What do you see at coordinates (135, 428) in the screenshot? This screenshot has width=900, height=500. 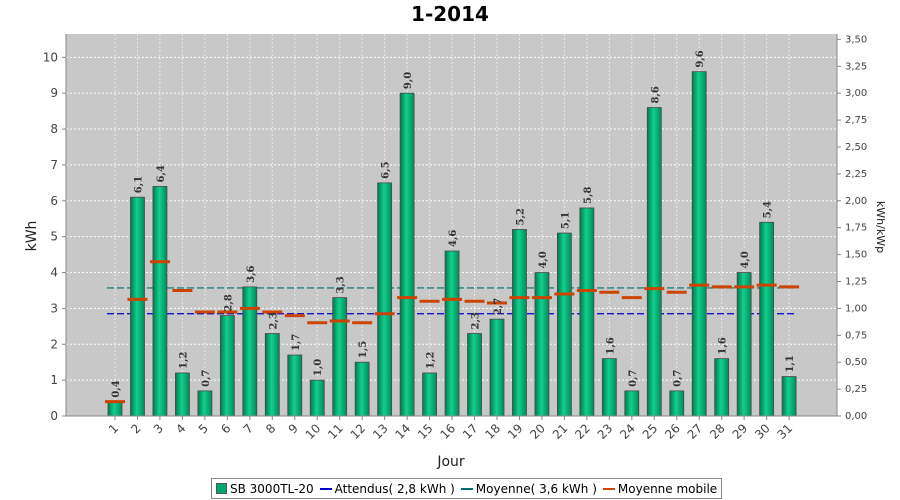 I see `x-tick-label-2: 2` at bounding box center [135, 428].